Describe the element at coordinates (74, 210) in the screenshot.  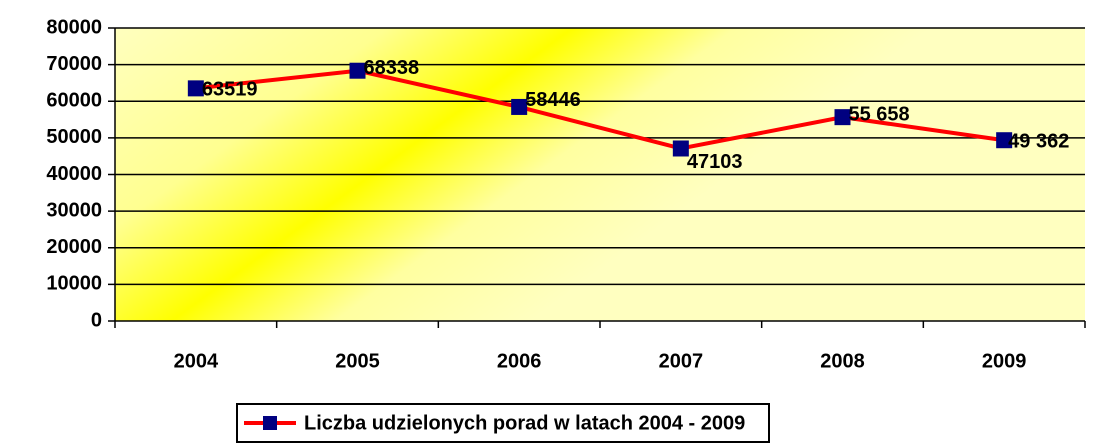
I see `y-tick-label: 30000` at that location.